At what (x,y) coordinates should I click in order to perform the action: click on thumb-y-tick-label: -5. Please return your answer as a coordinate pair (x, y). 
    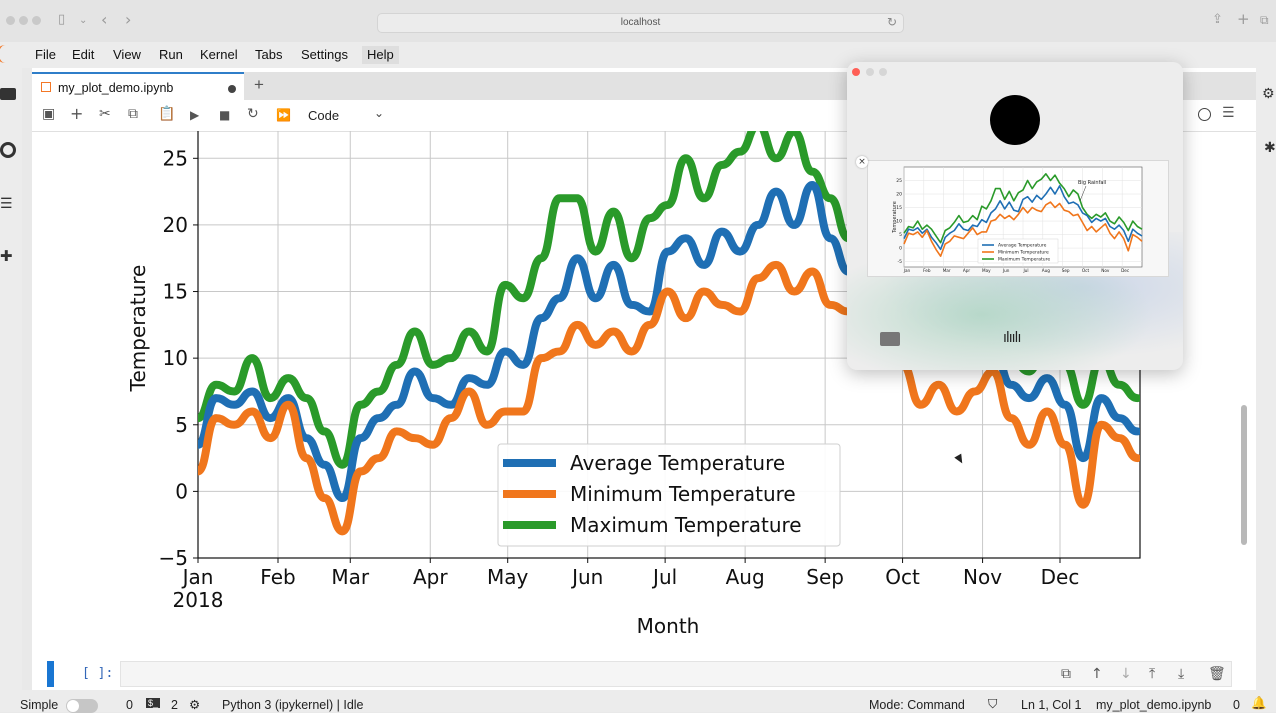
    Looking at the image, I should click on (900, 262).